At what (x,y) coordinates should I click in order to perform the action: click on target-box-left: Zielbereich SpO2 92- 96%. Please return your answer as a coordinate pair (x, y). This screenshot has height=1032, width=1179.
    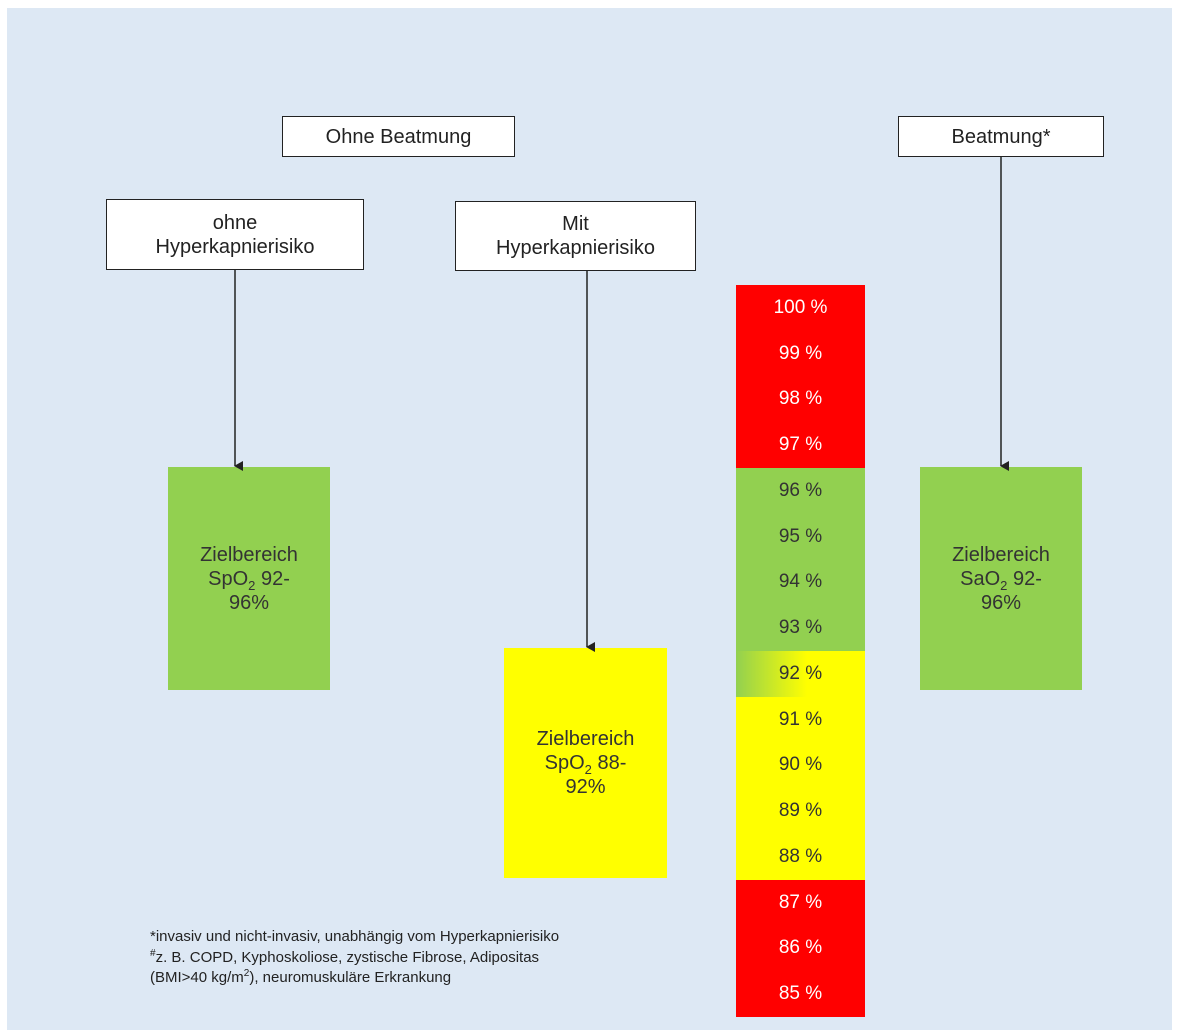
    Looking at the image, I should click on (249, 578).